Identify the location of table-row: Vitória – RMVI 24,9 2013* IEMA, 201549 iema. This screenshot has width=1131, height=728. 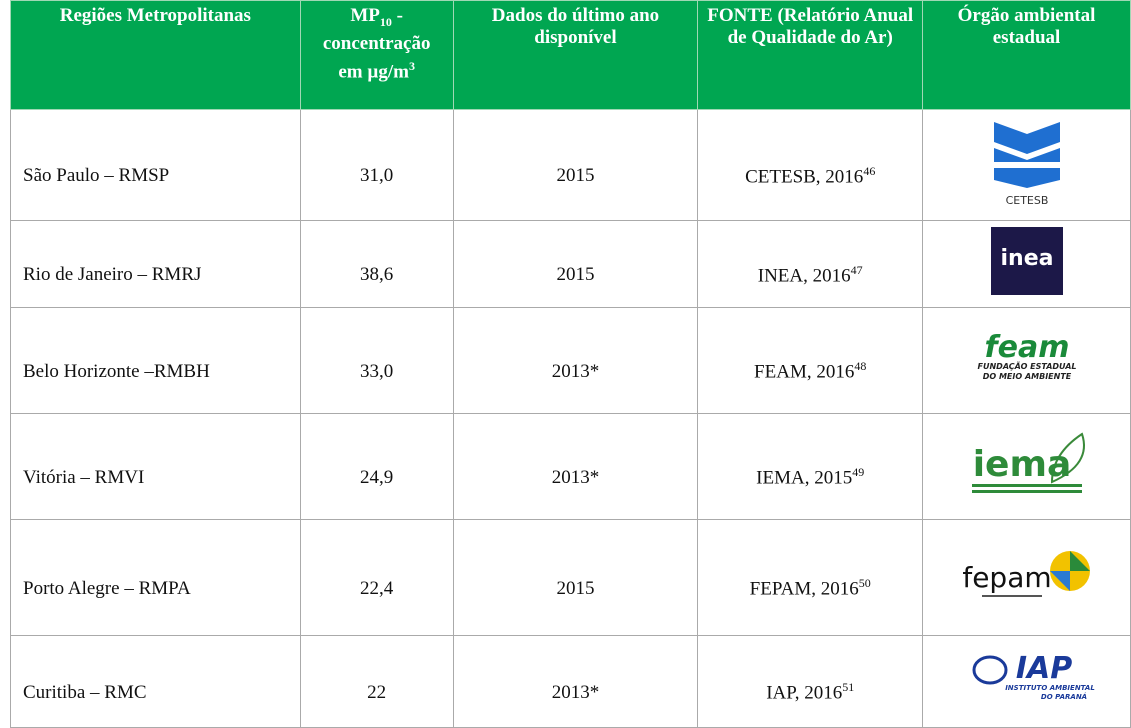
(570, 466).